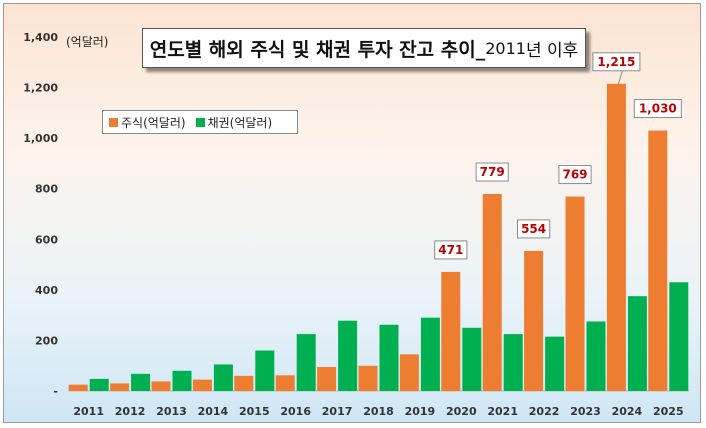  What do you see at coordinates (368, 378) in the screenshot?
I see `bar-stocks-2018` at bounding box center [368, 378].